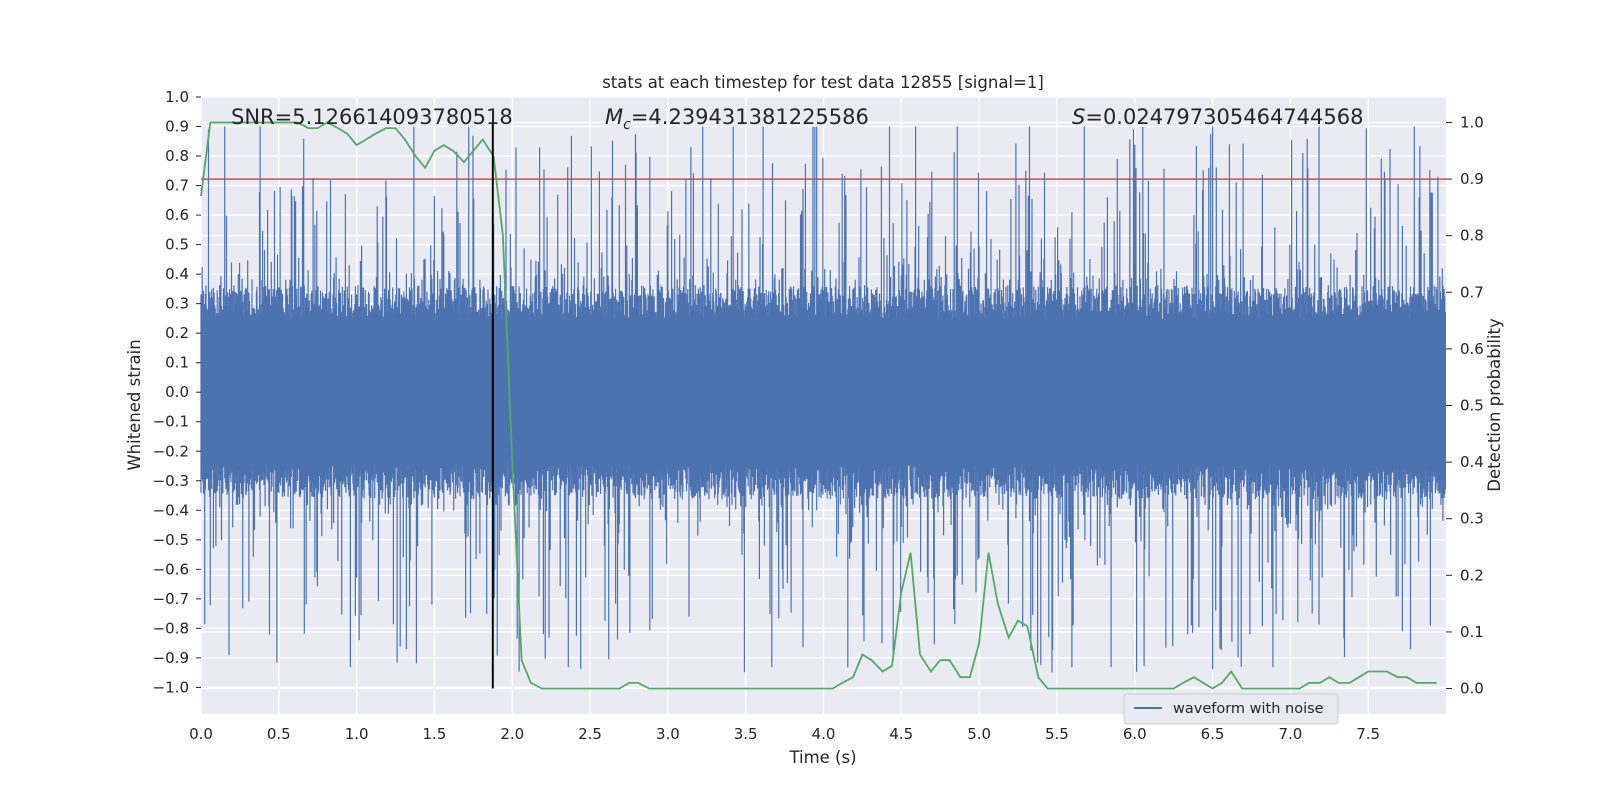  Describe the element at coordinates (171, 599) in the screenshot. I see `y-tick-17: −0.7` at that location.